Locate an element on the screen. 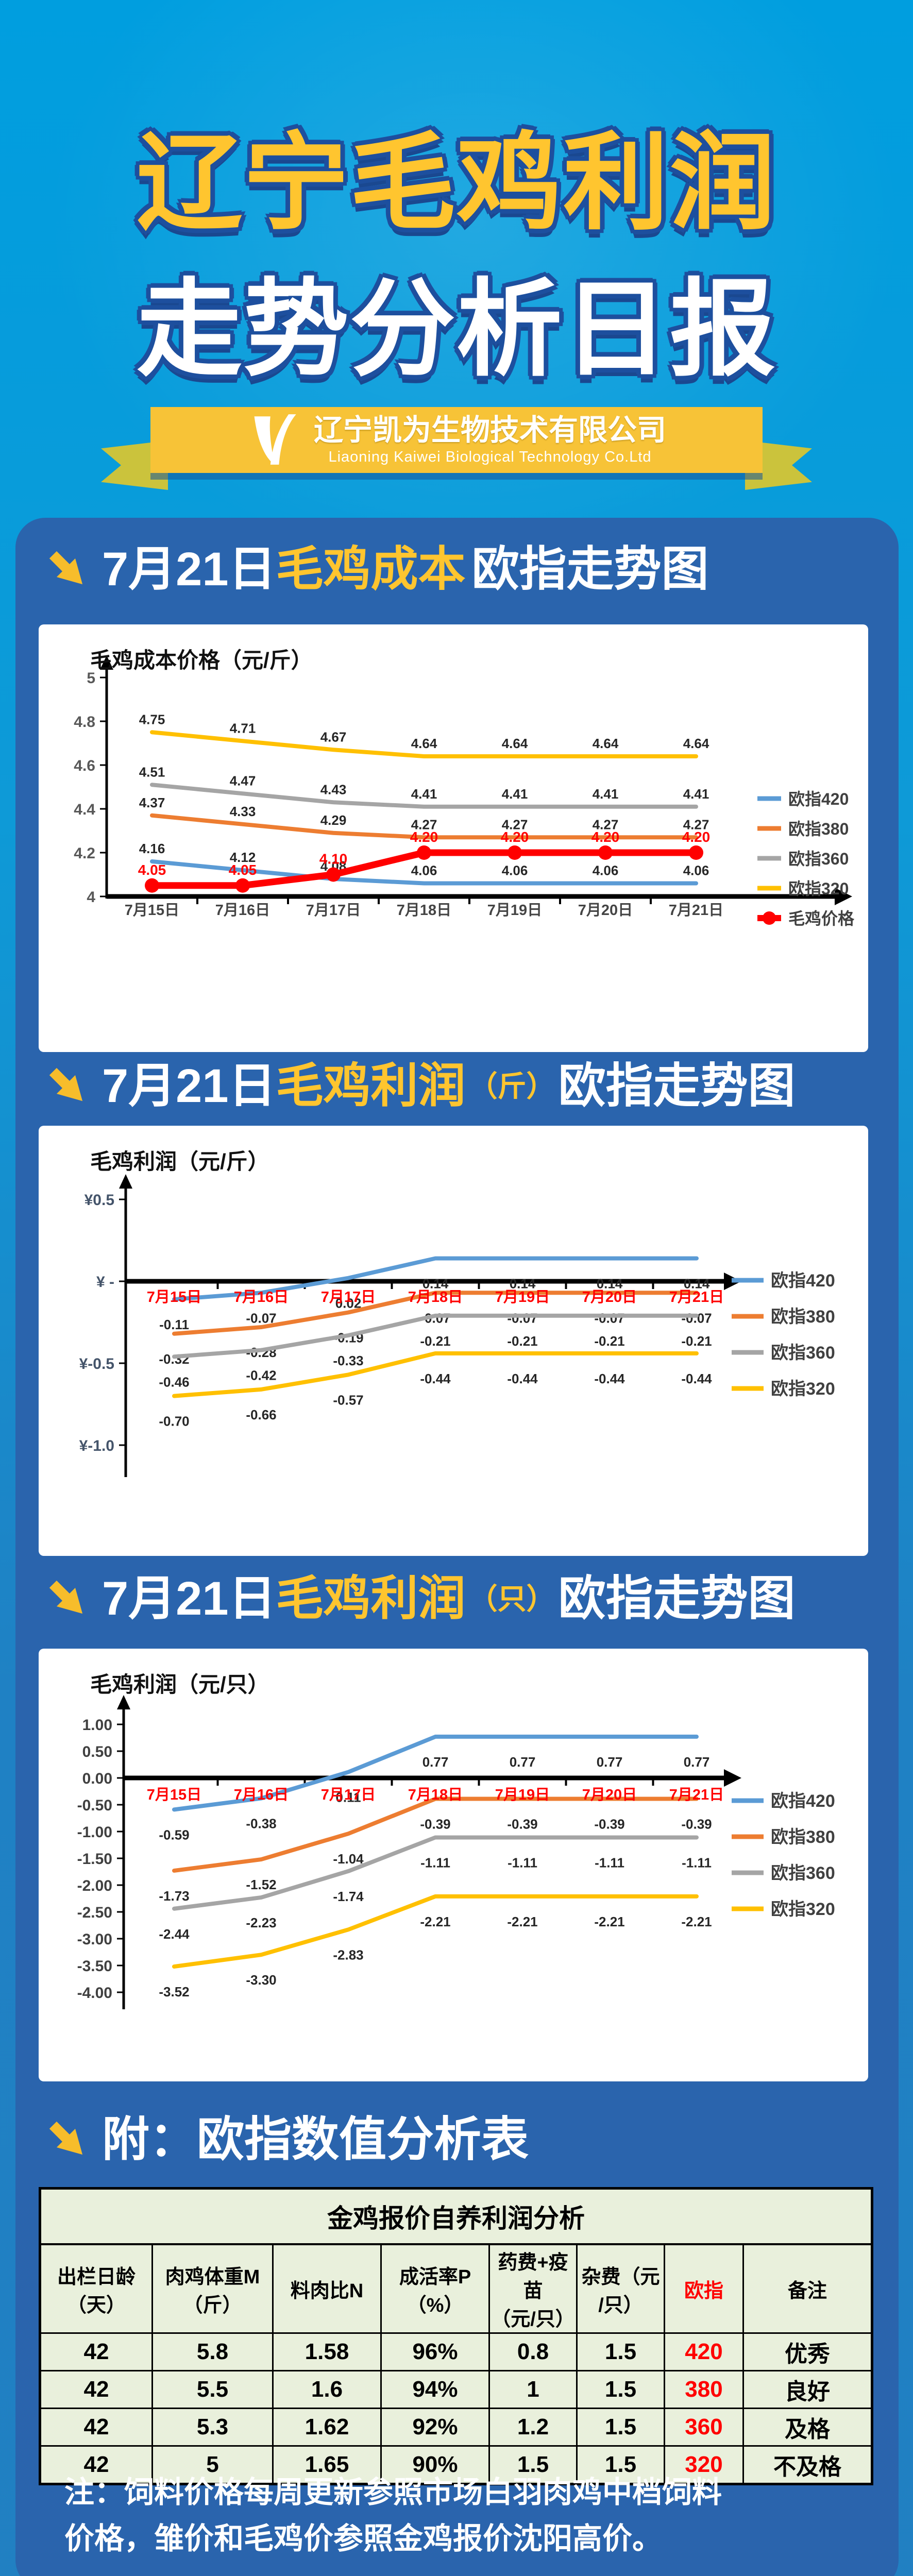  table-cell: 42 is located at coordinates (96, 2465).